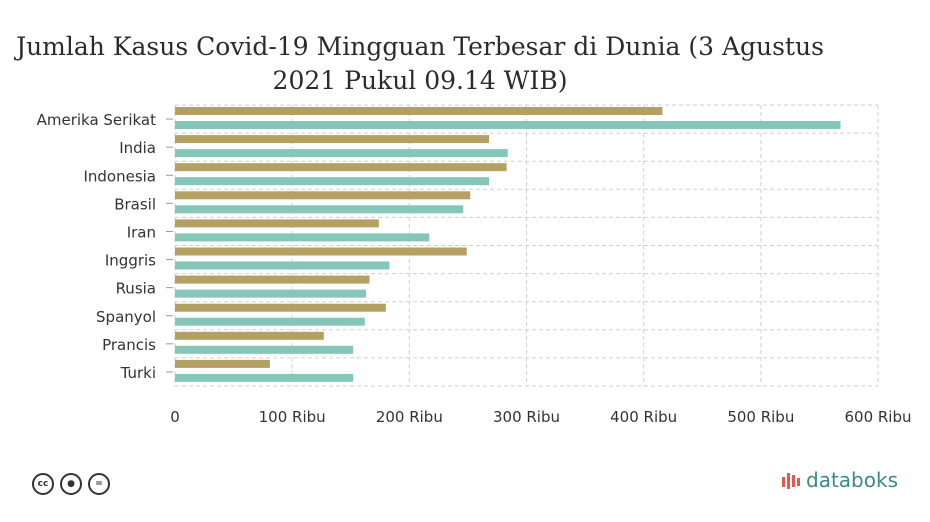  I want to click on x-tick-label: 0, so click(175, 417).